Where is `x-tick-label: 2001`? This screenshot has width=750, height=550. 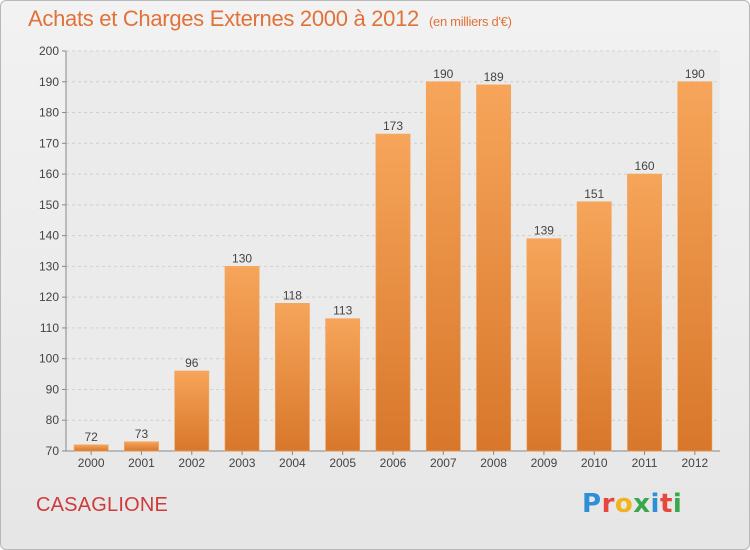
x-tick-label: 2001 is located at coordinates (141, 463).